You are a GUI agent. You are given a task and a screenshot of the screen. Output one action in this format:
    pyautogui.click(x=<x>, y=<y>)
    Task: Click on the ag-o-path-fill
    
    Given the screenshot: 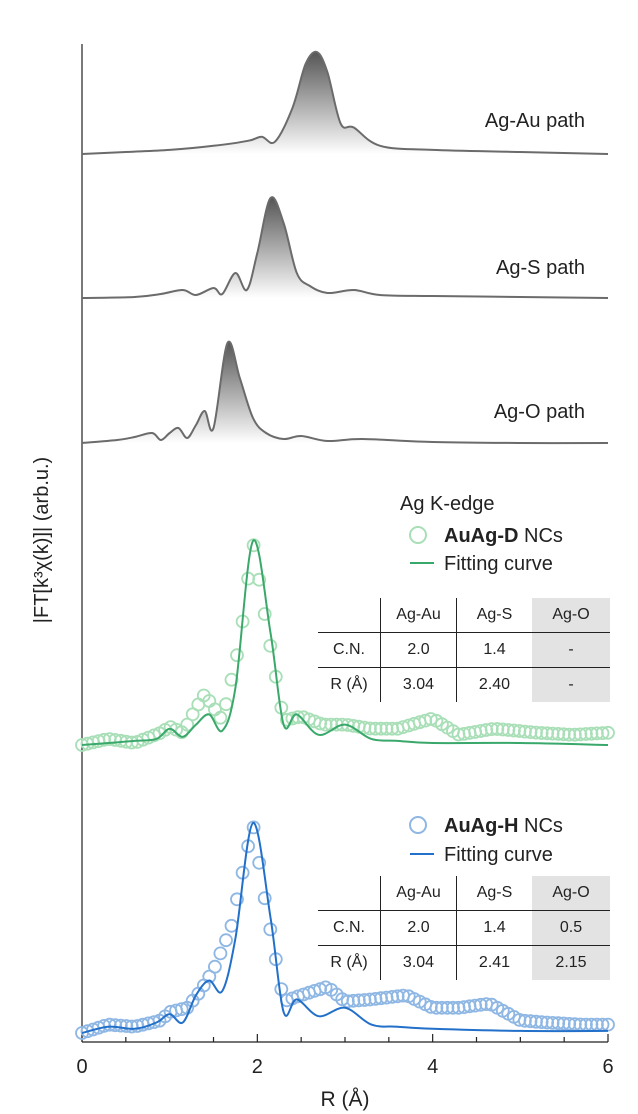 What is the action you would take?
    pyautogui.click(x=345, y=392)
    